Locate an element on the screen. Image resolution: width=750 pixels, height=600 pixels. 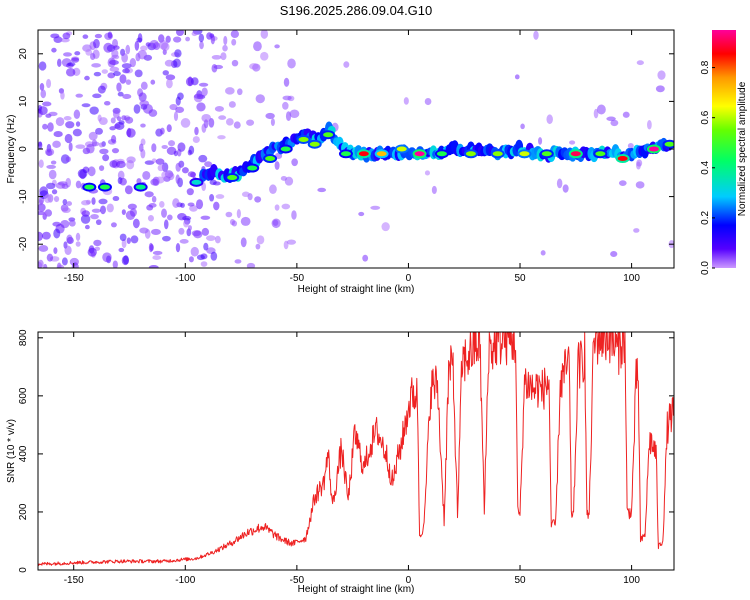
top-x-axis-label: Height of straight line (km) is located at coordinates (356, 289).